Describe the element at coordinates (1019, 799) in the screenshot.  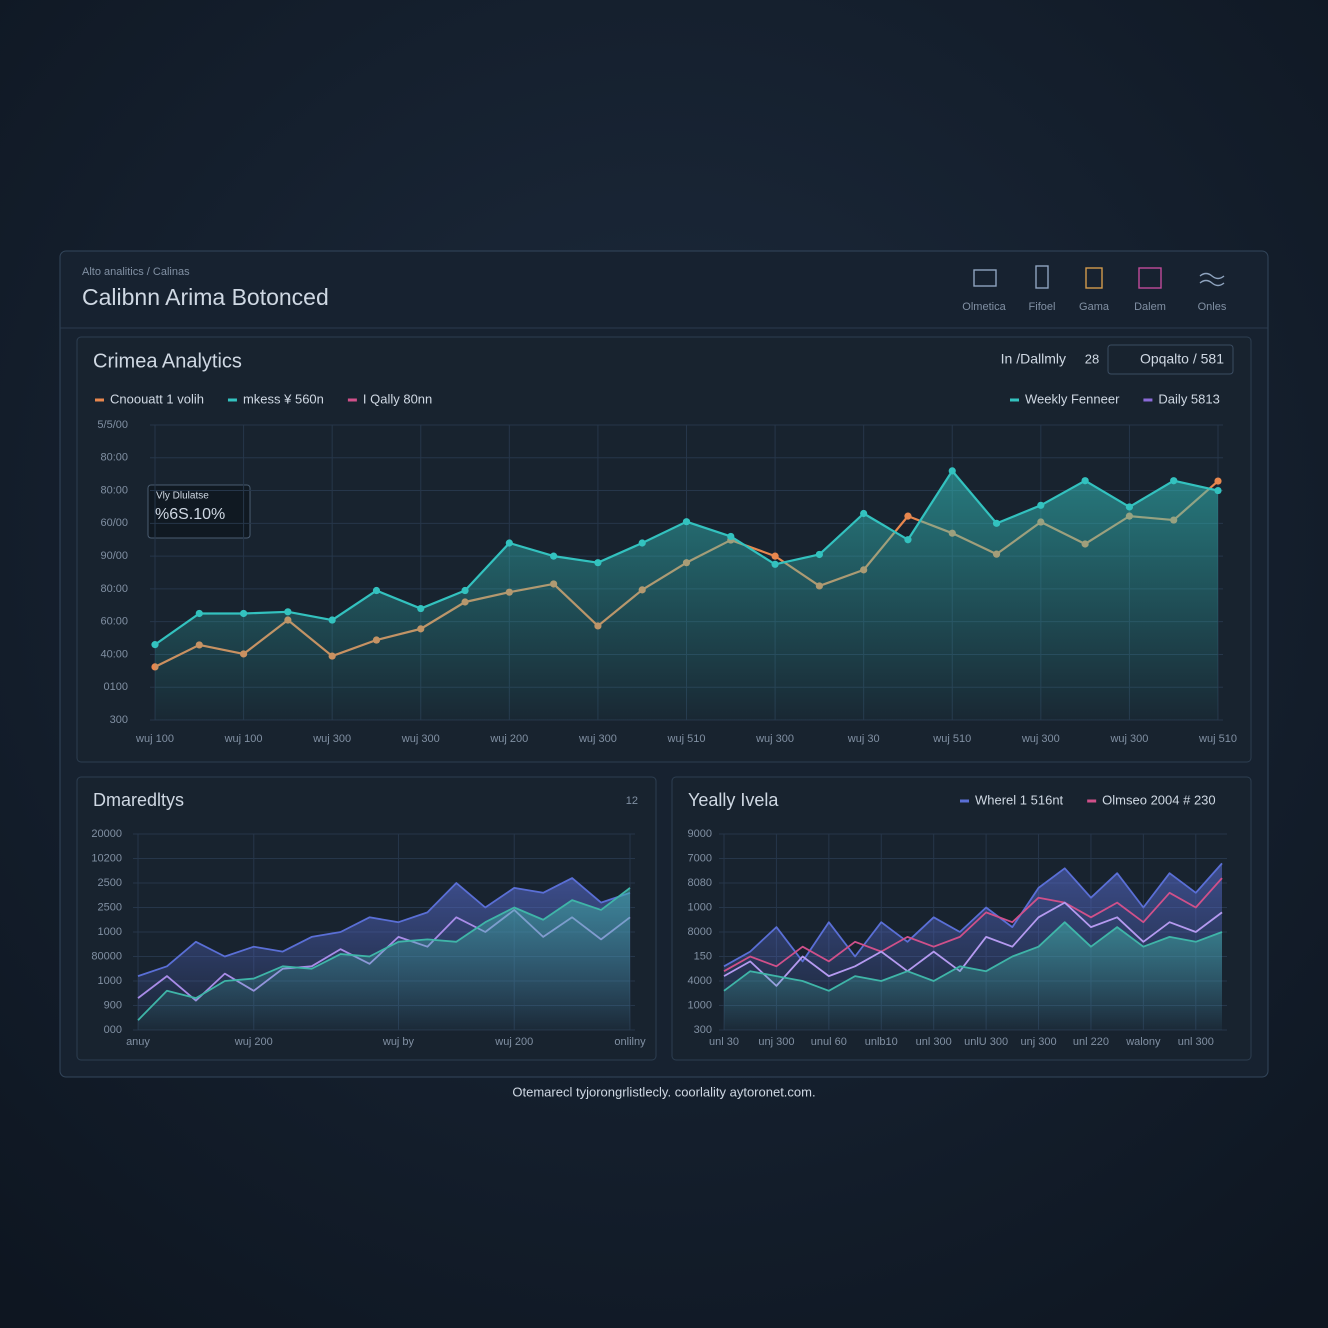
I see `legend-label: Wherel 1 516nt` at that location.